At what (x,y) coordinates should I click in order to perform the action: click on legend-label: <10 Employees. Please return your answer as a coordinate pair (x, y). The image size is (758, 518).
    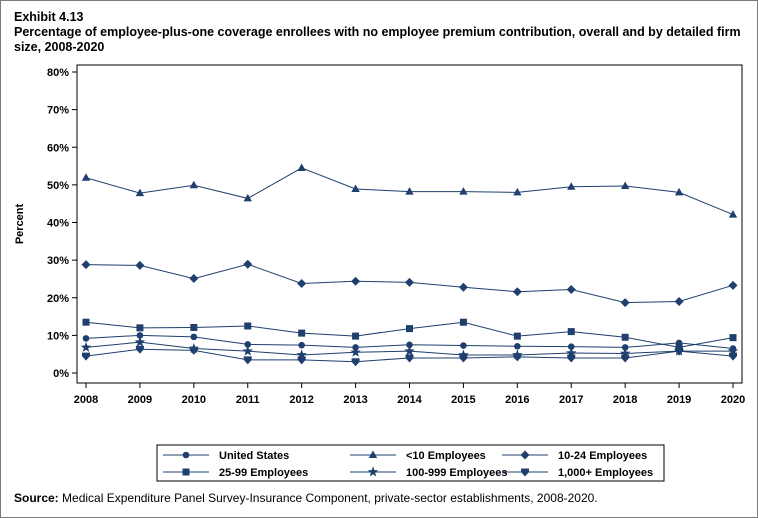
    Looking at the image, I should click on (446, 456).